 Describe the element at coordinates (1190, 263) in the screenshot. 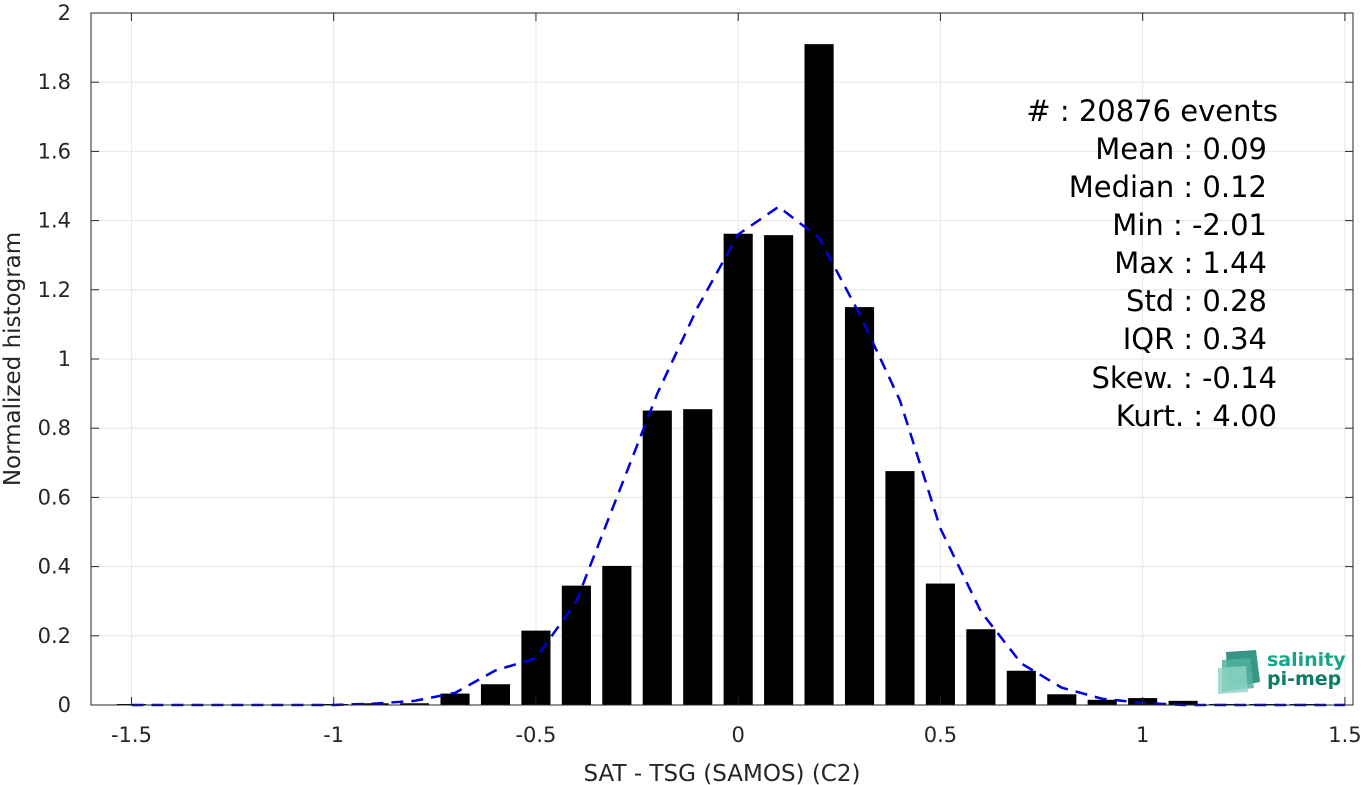

I see `stat-max: Max : 1.44` at that location.